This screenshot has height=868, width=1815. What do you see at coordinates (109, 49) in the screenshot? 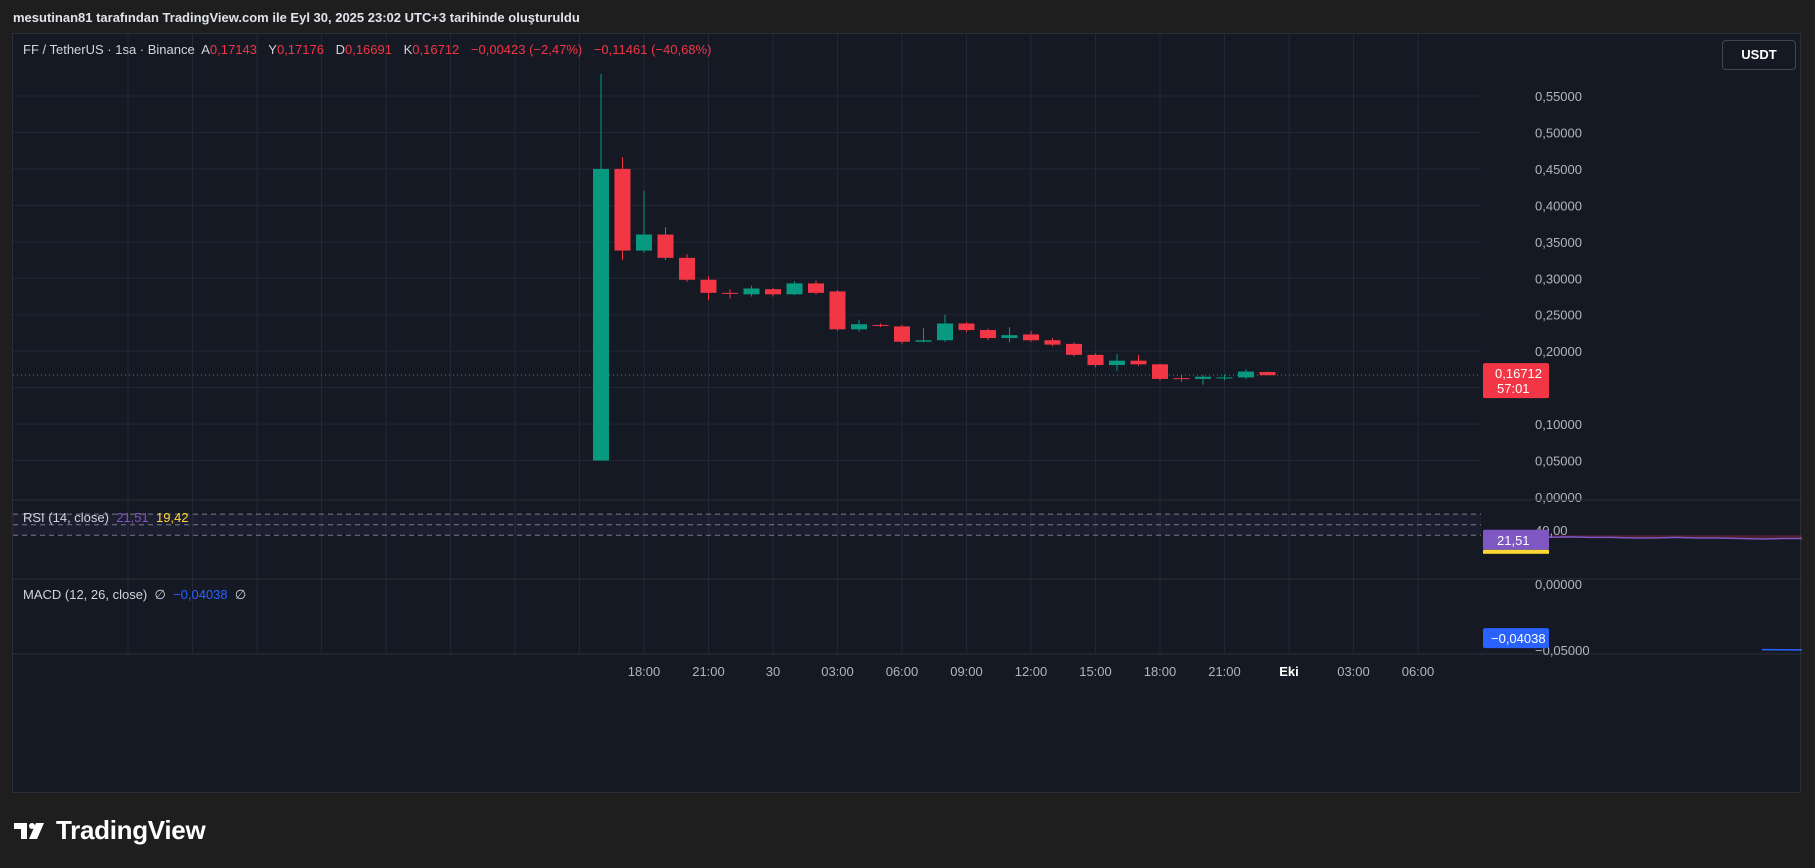
I see `symbol-title: FF / TetherUS · 1sa · Binance` at bounding box center [109, 49].